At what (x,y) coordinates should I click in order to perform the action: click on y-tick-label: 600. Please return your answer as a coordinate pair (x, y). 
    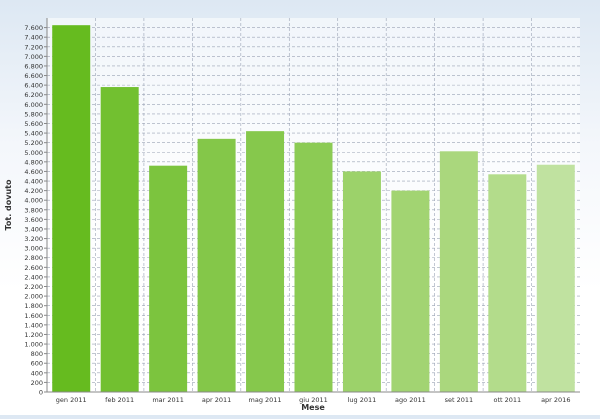
    Looking at the image, I should click on (37, 364).